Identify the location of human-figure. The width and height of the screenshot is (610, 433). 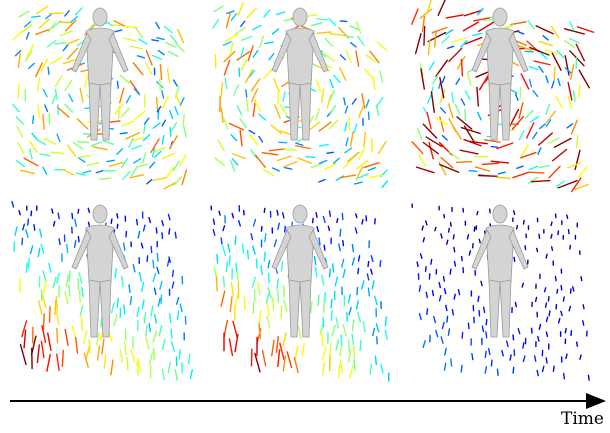
(300, 271).